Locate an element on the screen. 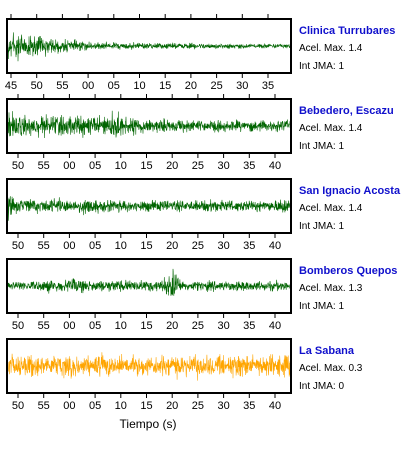 The width and height of the screenshot is (410, 460). x-axis-title: Tiempo (s) is located at coordinates (148, 424).